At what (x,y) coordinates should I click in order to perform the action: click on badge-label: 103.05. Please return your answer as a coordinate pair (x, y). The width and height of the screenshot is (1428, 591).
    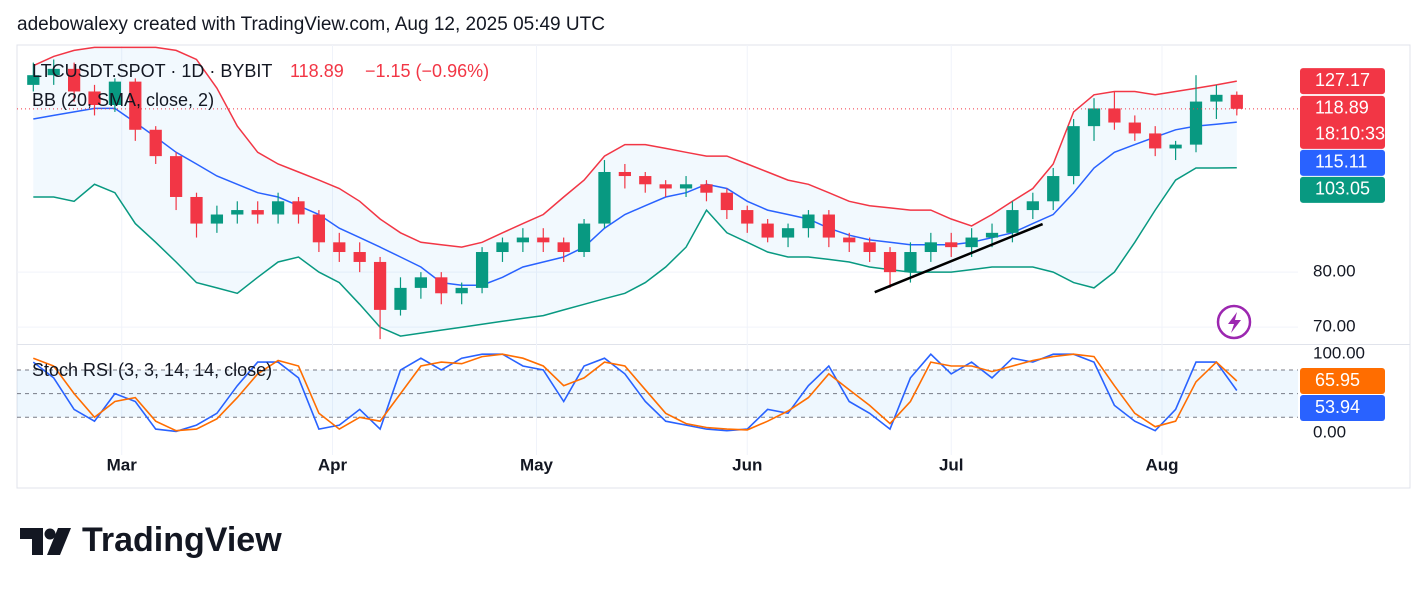
    Looking at the image, I should click on (1342, 189).